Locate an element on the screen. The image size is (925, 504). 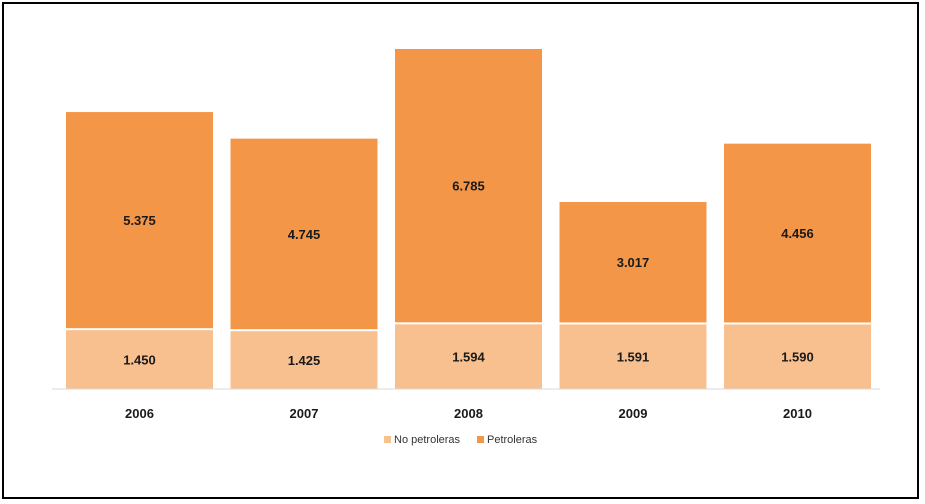
data-label-no-petroleras-2009: 1.591 is located at coordinates (633, 357).